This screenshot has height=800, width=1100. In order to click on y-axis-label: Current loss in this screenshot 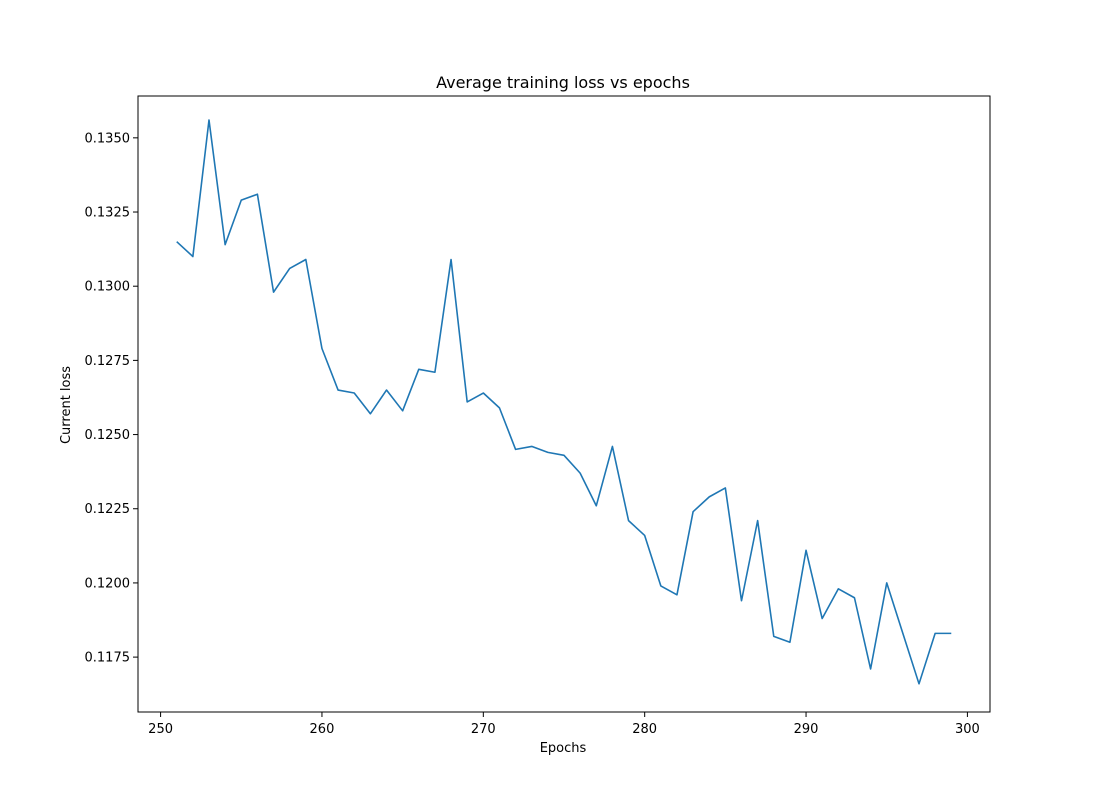, I will do `click(66, 405)`.